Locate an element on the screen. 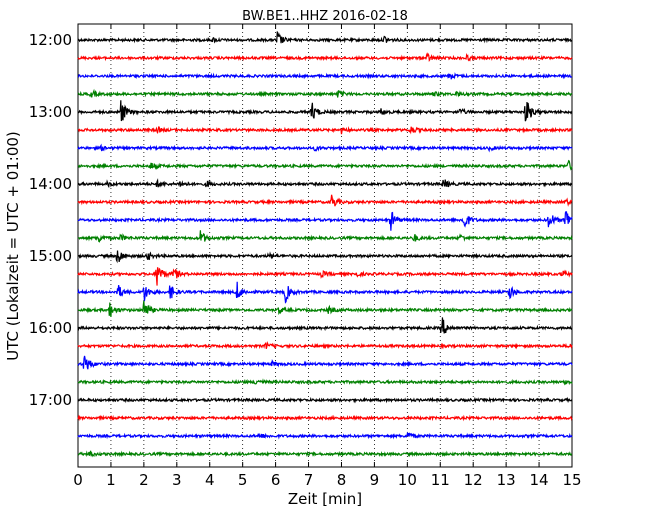 This screenshot has height=520, width=650. x-tick-label: 6 is located at coordinates (276, 480).